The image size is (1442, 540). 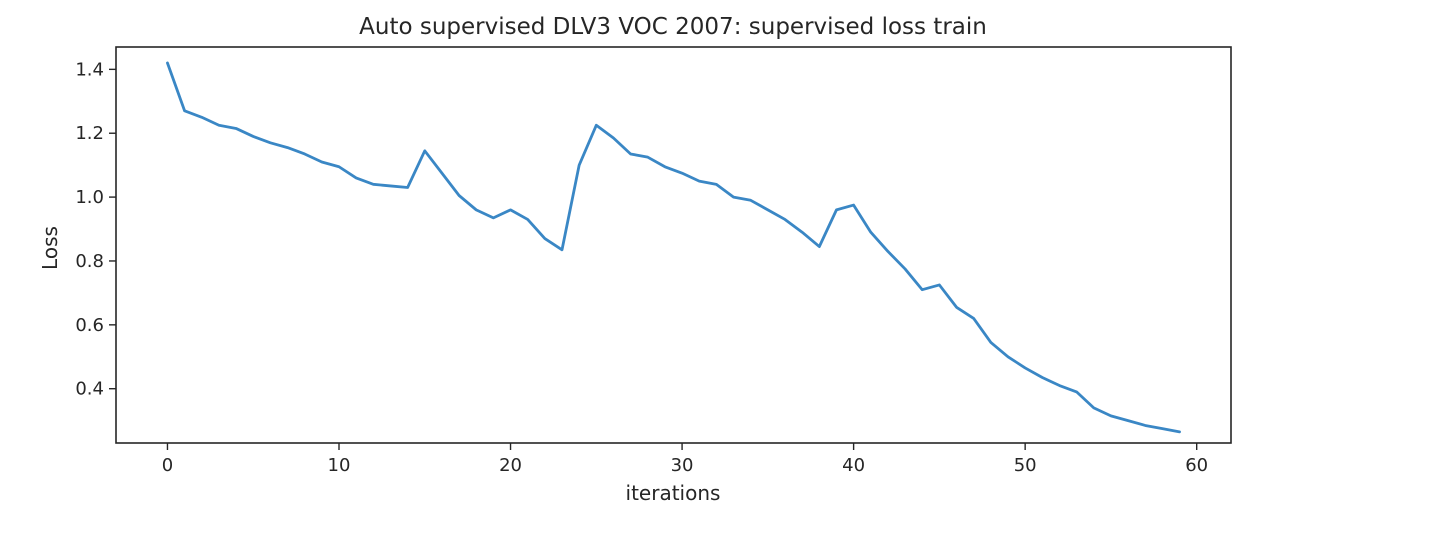 I want to click on y-tick-label: 1.4, so click(x=89, y=69).